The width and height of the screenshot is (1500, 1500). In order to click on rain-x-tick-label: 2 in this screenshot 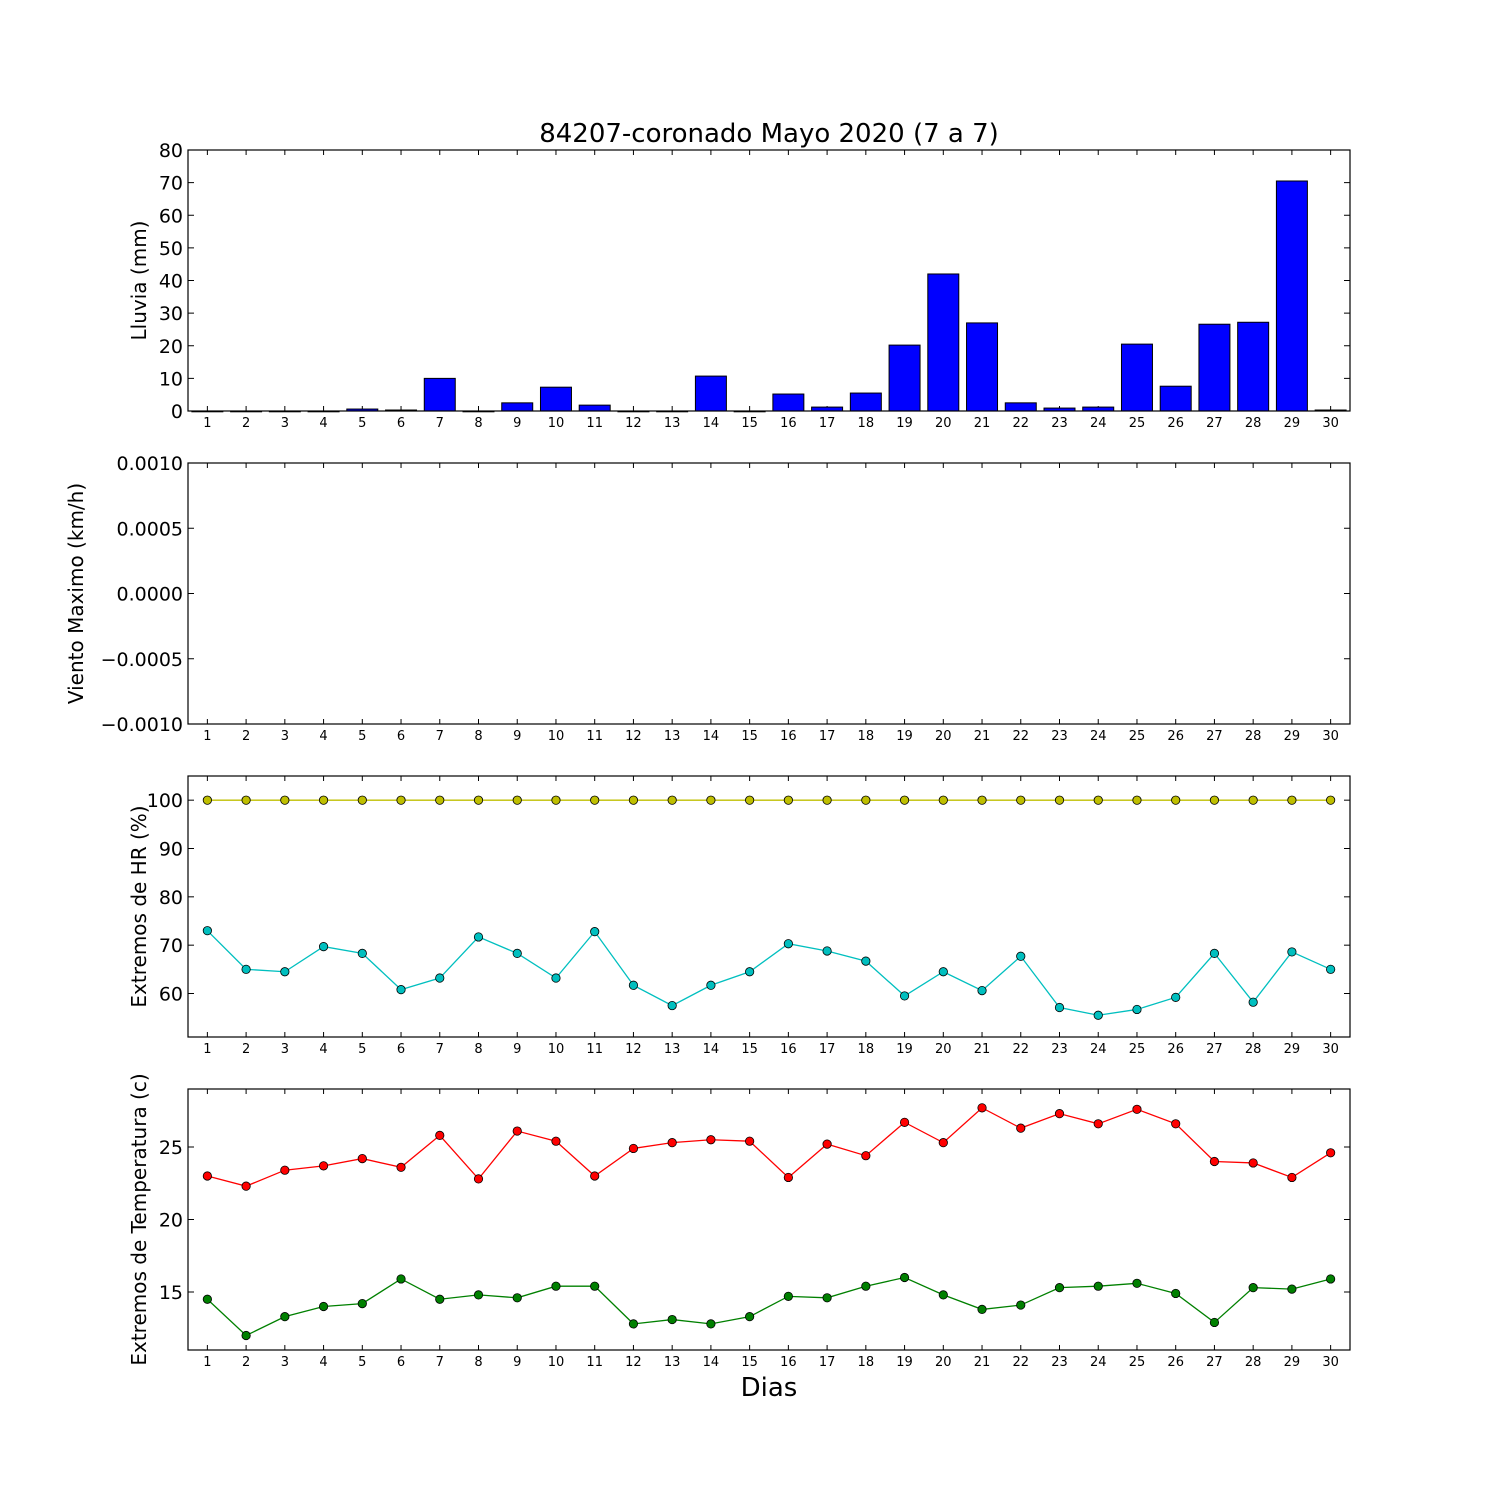, I will do `click(246, 423)`.